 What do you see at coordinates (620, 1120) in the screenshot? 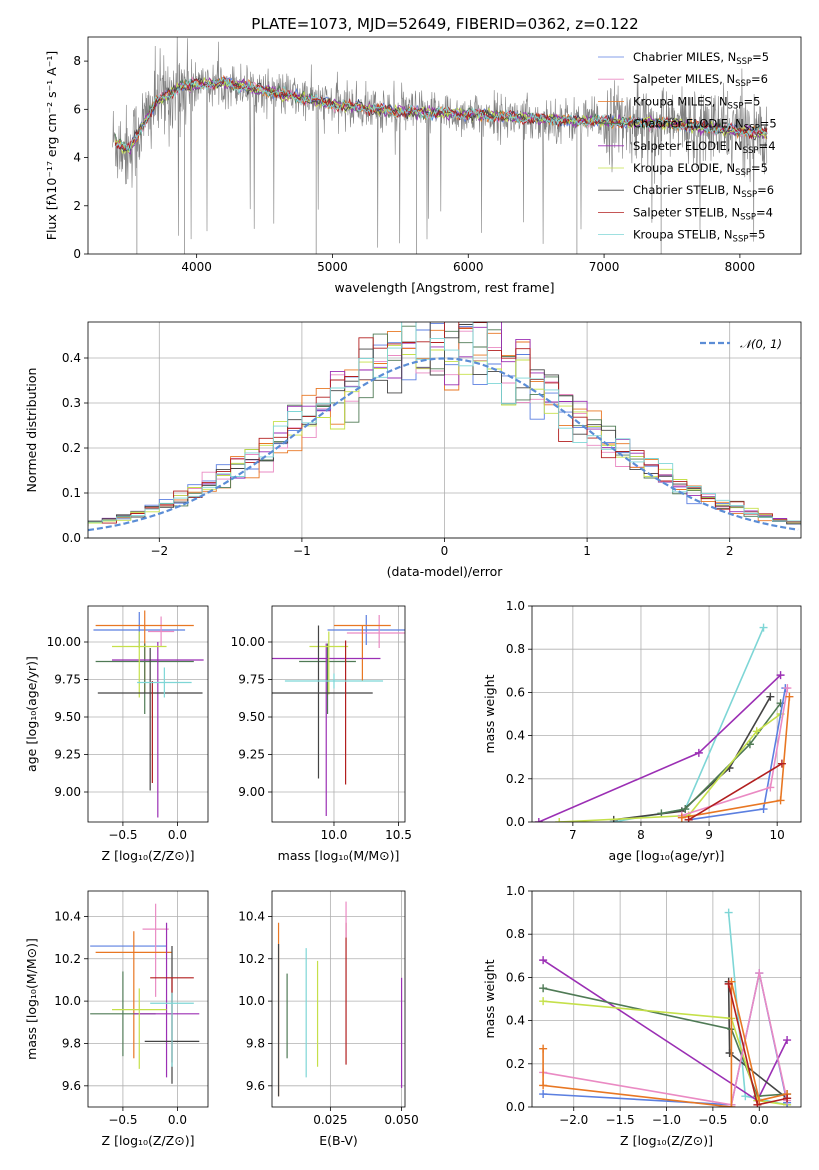
I see `x-tick-label: −1.5` at bounding box center [620, 1120].